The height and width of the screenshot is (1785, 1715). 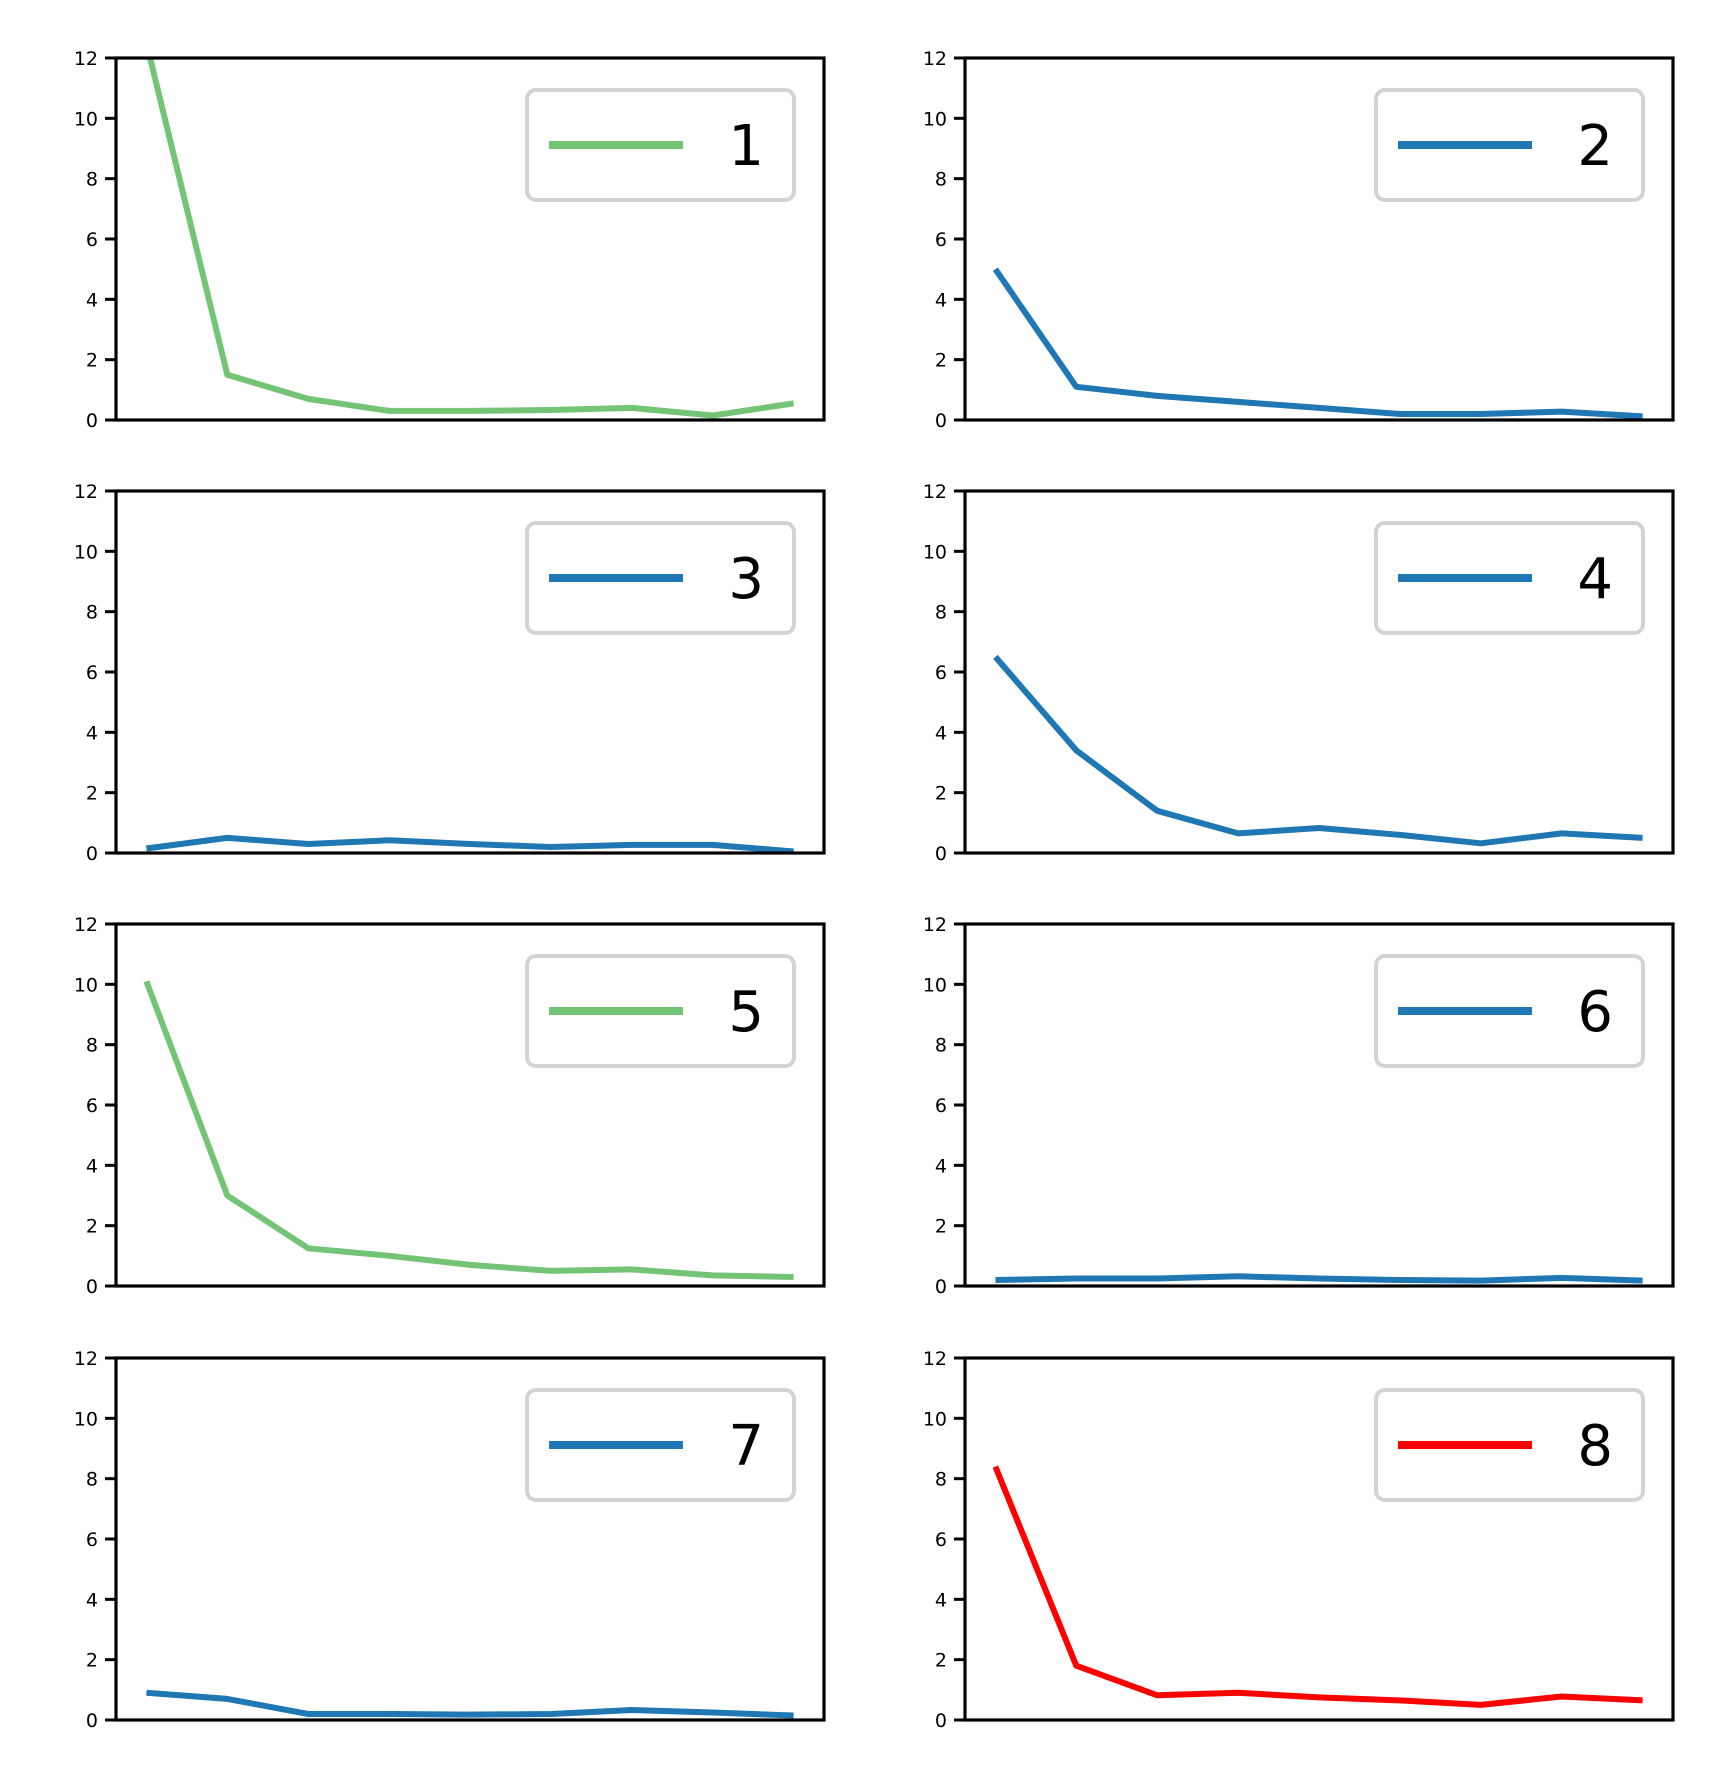 I want to click on subplot-5: 0 2 4 6 8 10 12 5, so click(x=450, y=1106).